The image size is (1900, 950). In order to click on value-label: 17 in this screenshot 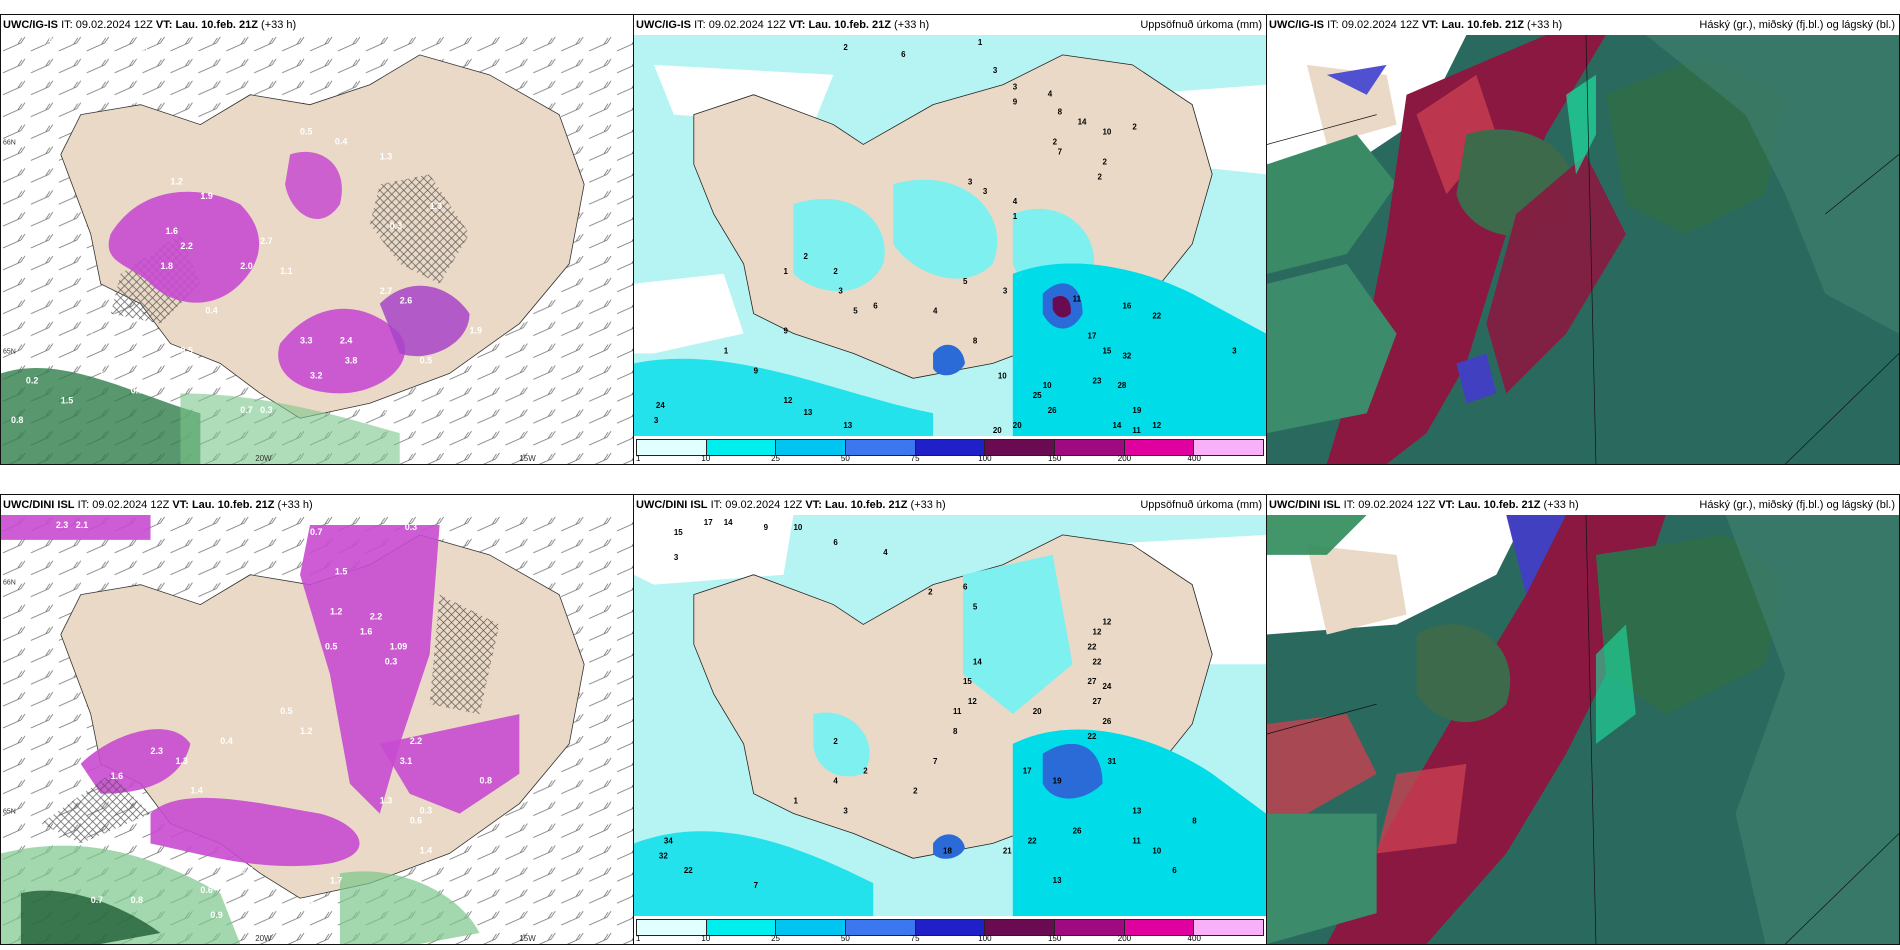, I will do `click(1092, 335)`.